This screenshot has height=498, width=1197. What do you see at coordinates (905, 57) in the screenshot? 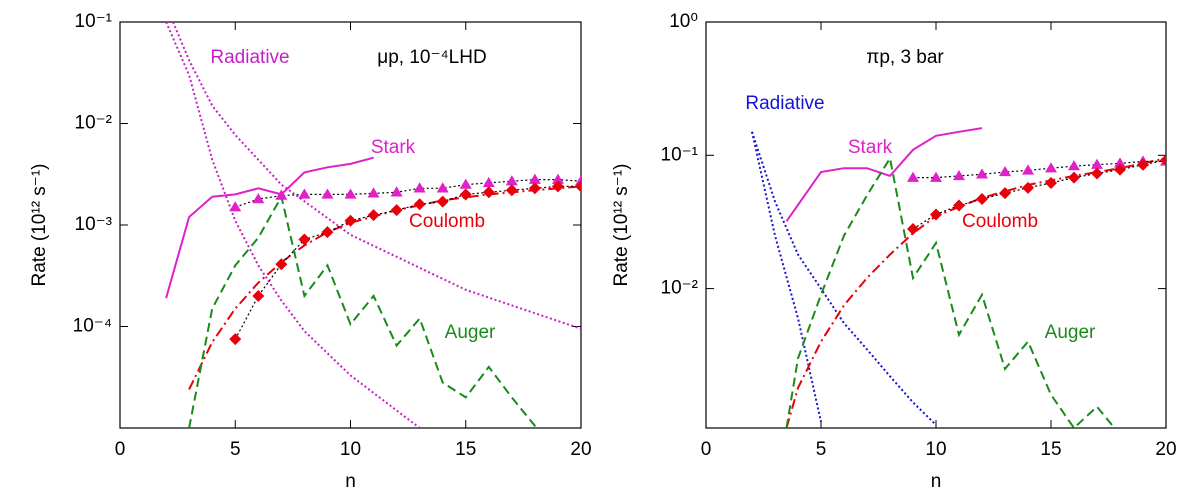
I see `annotation: πp, 3 bar` at bounding box center [905, 57].